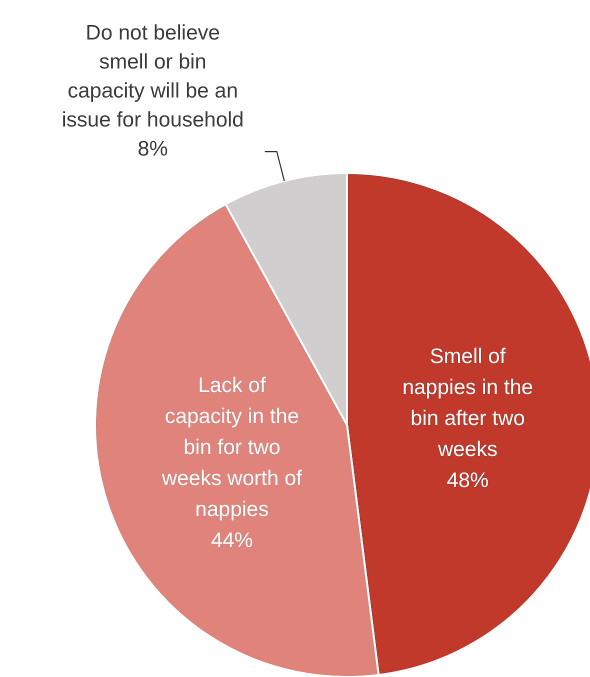 The height and width of the screenshot is (677, 590). Describe the element at coordinates (467, 480) in the screenshot. I see `data-label: 48%` at that location.